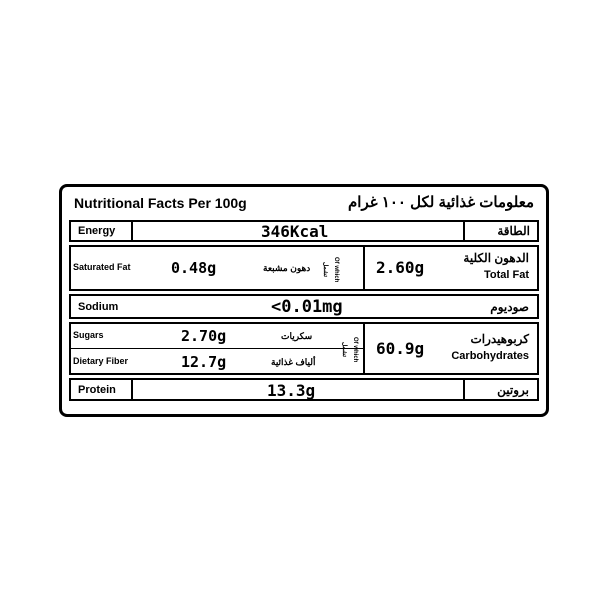  Describe the element at coordinates (194, 268) in the screenshot. I see `saturated-fat-value: 0.48g` at that location.